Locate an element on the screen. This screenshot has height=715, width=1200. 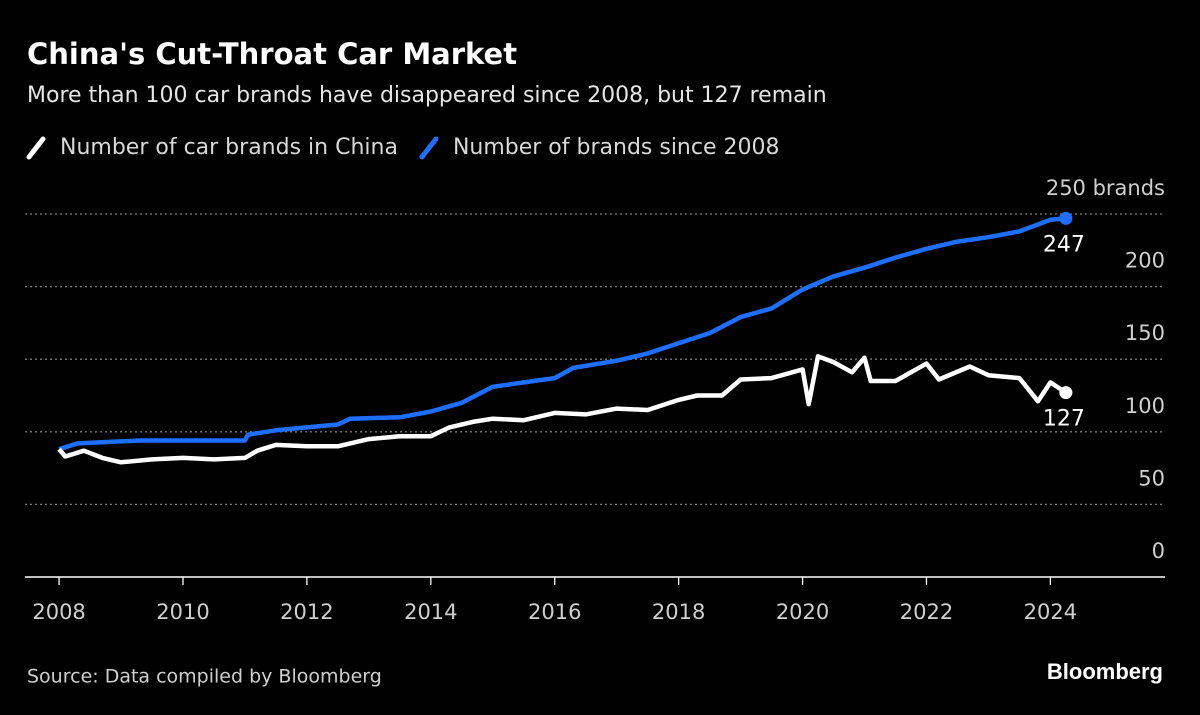
legend-label: Number of brands since 2008 is located at coordinates (616, 147).